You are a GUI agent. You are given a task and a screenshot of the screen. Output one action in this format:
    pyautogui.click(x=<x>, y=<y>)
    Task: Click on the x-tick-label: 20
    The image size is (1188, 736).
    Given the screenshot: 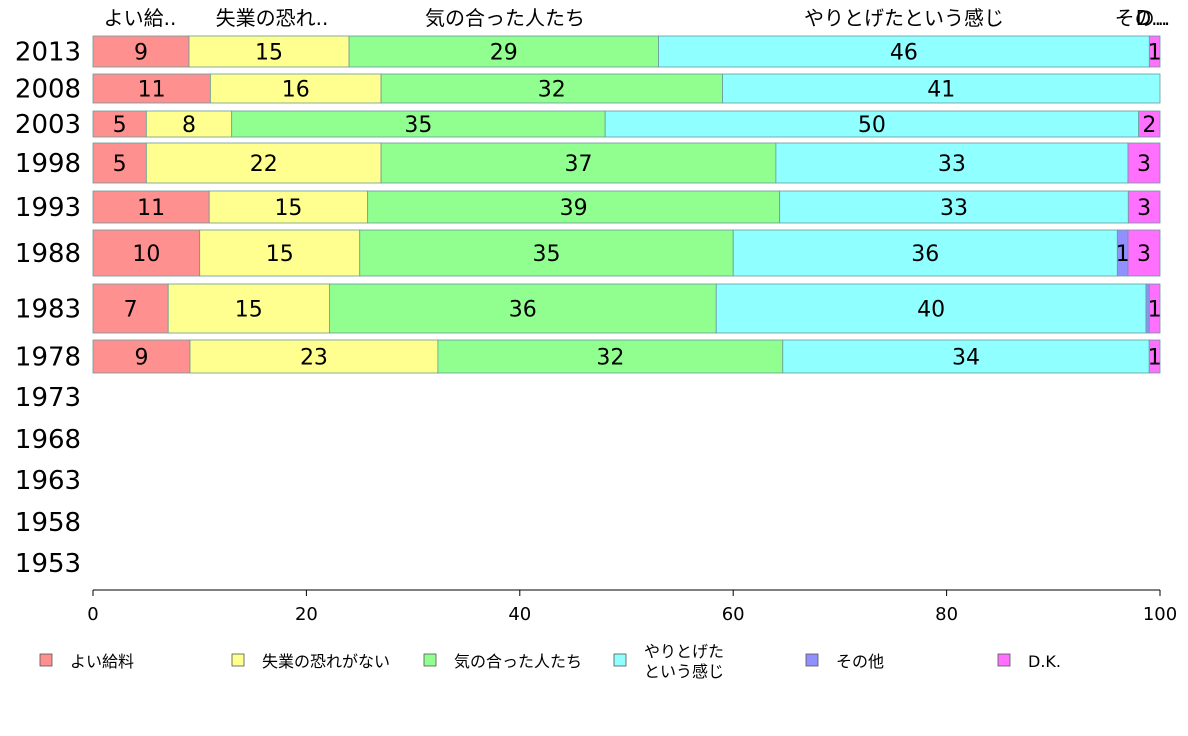 What is the action you would take?
    pyautogui.click(x=306, y=614)
    